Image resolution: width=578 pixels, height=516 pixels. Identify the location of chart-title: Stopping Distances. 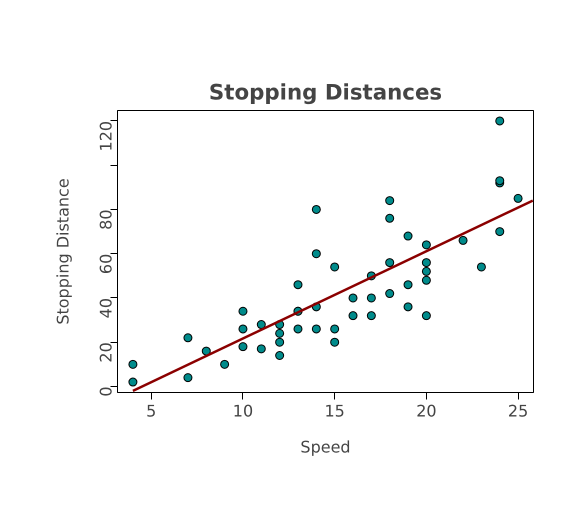
(325, 93).